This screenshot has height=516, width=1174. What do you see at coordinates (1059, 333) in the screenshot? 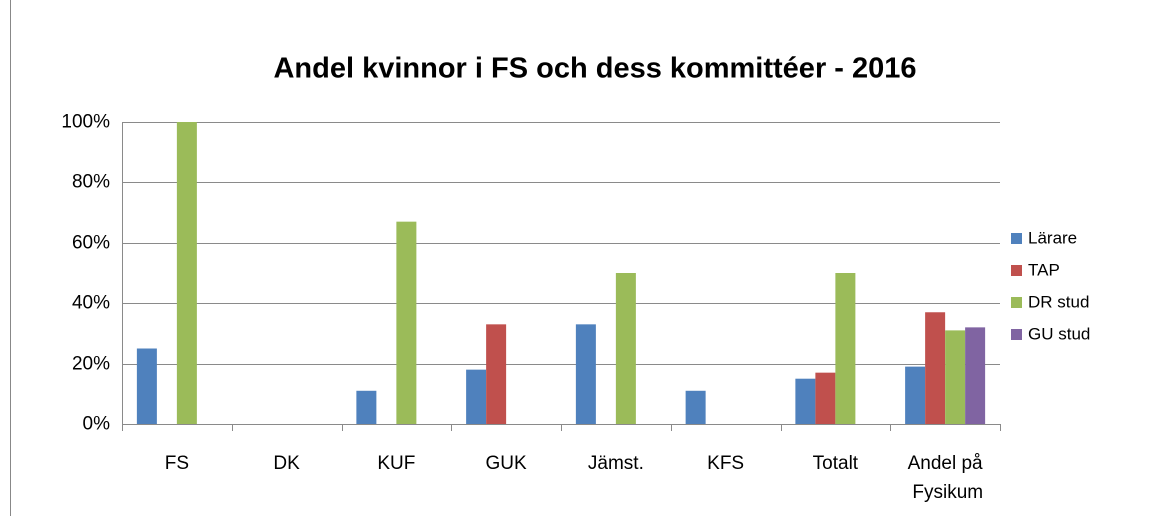
I see `legend-label: GU stud` at bounding box center [1059, 333].